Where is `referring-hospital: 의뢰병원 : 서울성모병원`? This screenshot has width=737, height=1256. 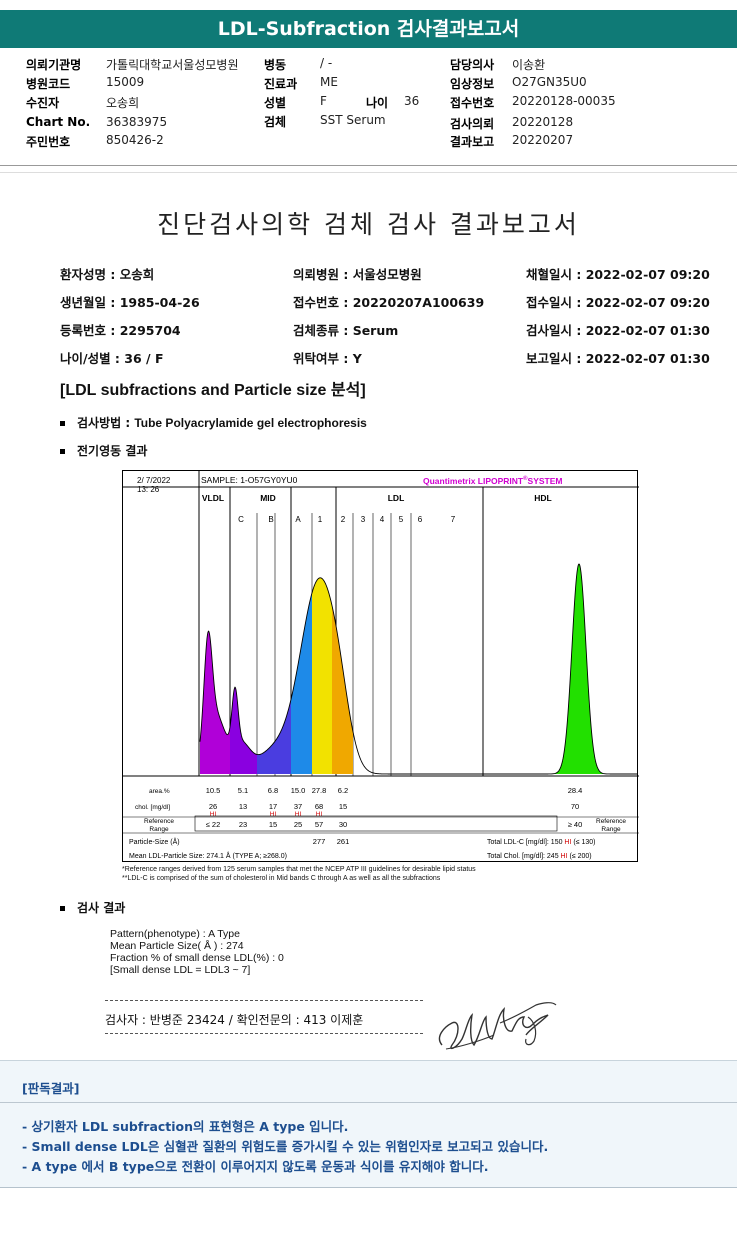
referring-hospital: 의뢰병원 : 서울성모병원 is located at coordinates (357, 274).